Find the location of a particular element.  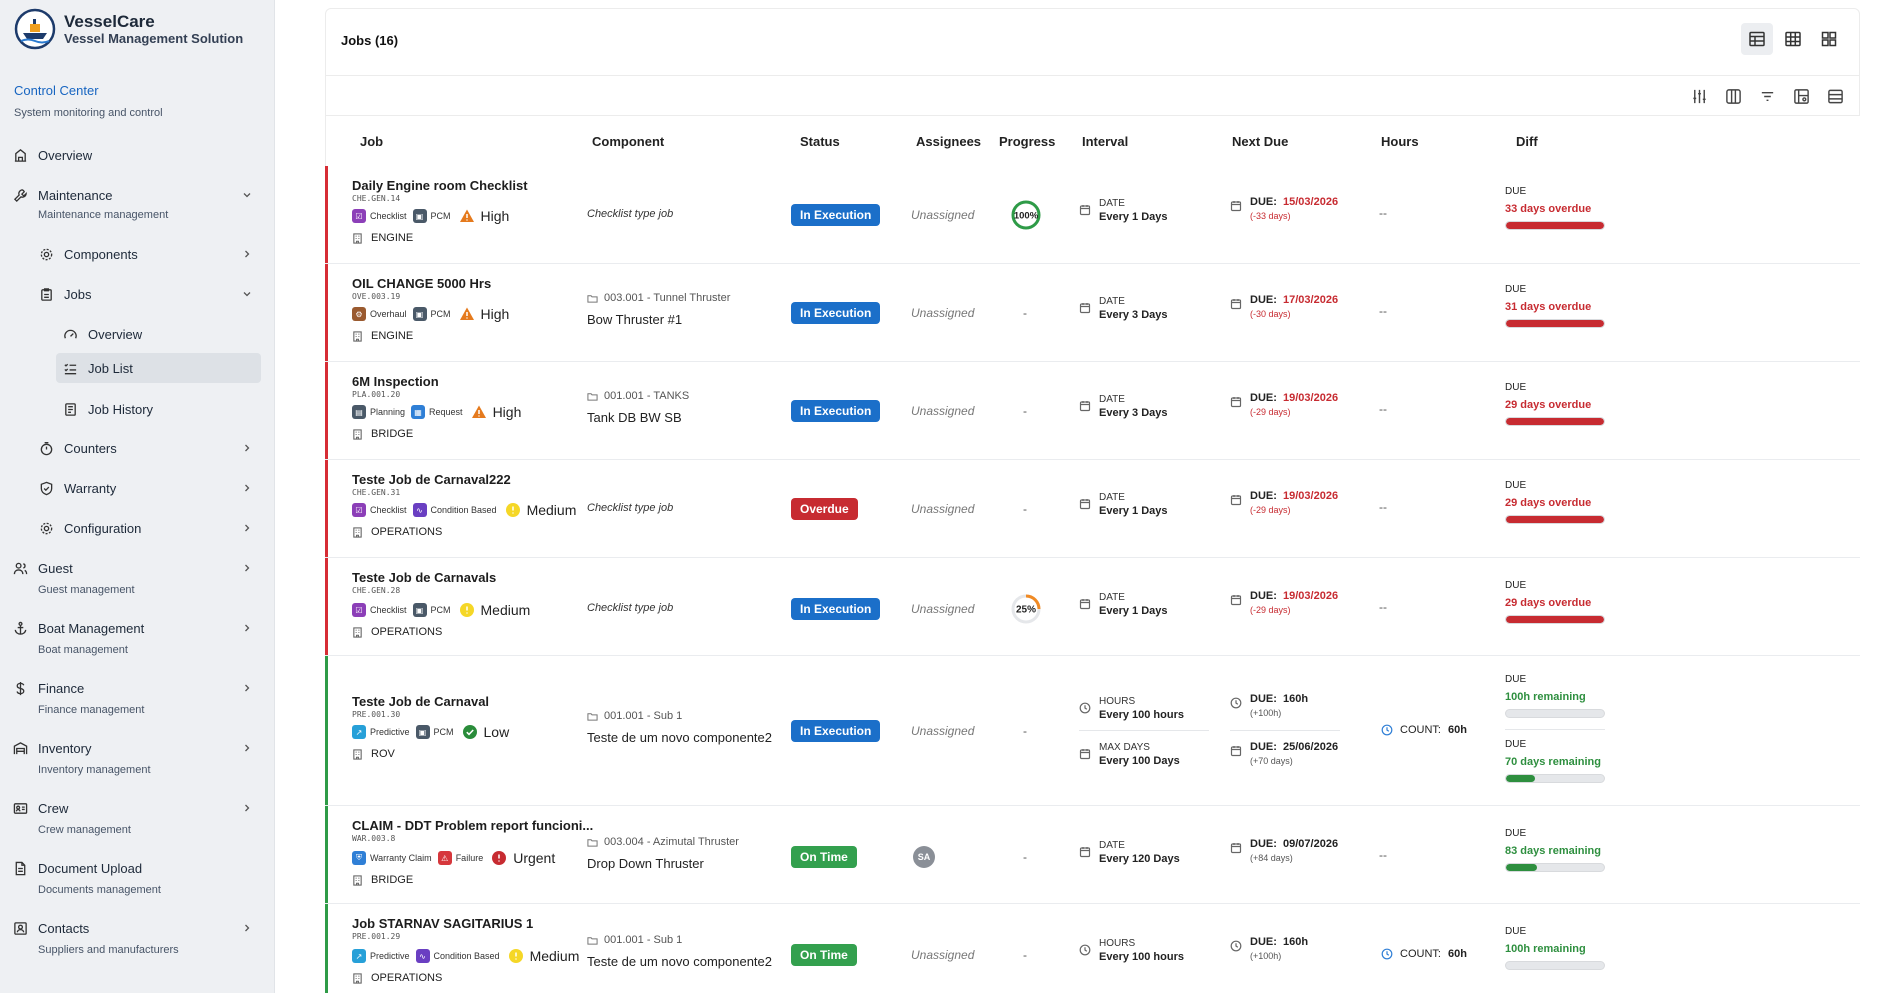

column-header-hours: Hours is located at coordinates (1400, 141).